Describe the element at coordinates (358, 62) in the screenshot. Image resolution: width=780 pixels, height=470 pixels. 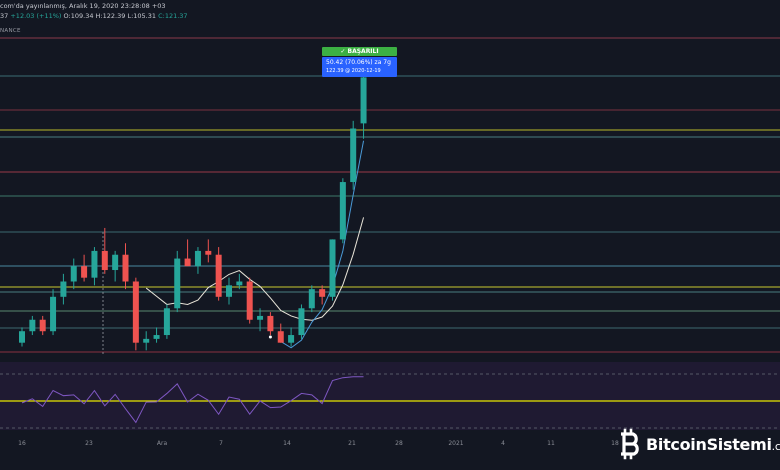
I see `gain-text: 50.42 (70.06%) za 7g` at that location.